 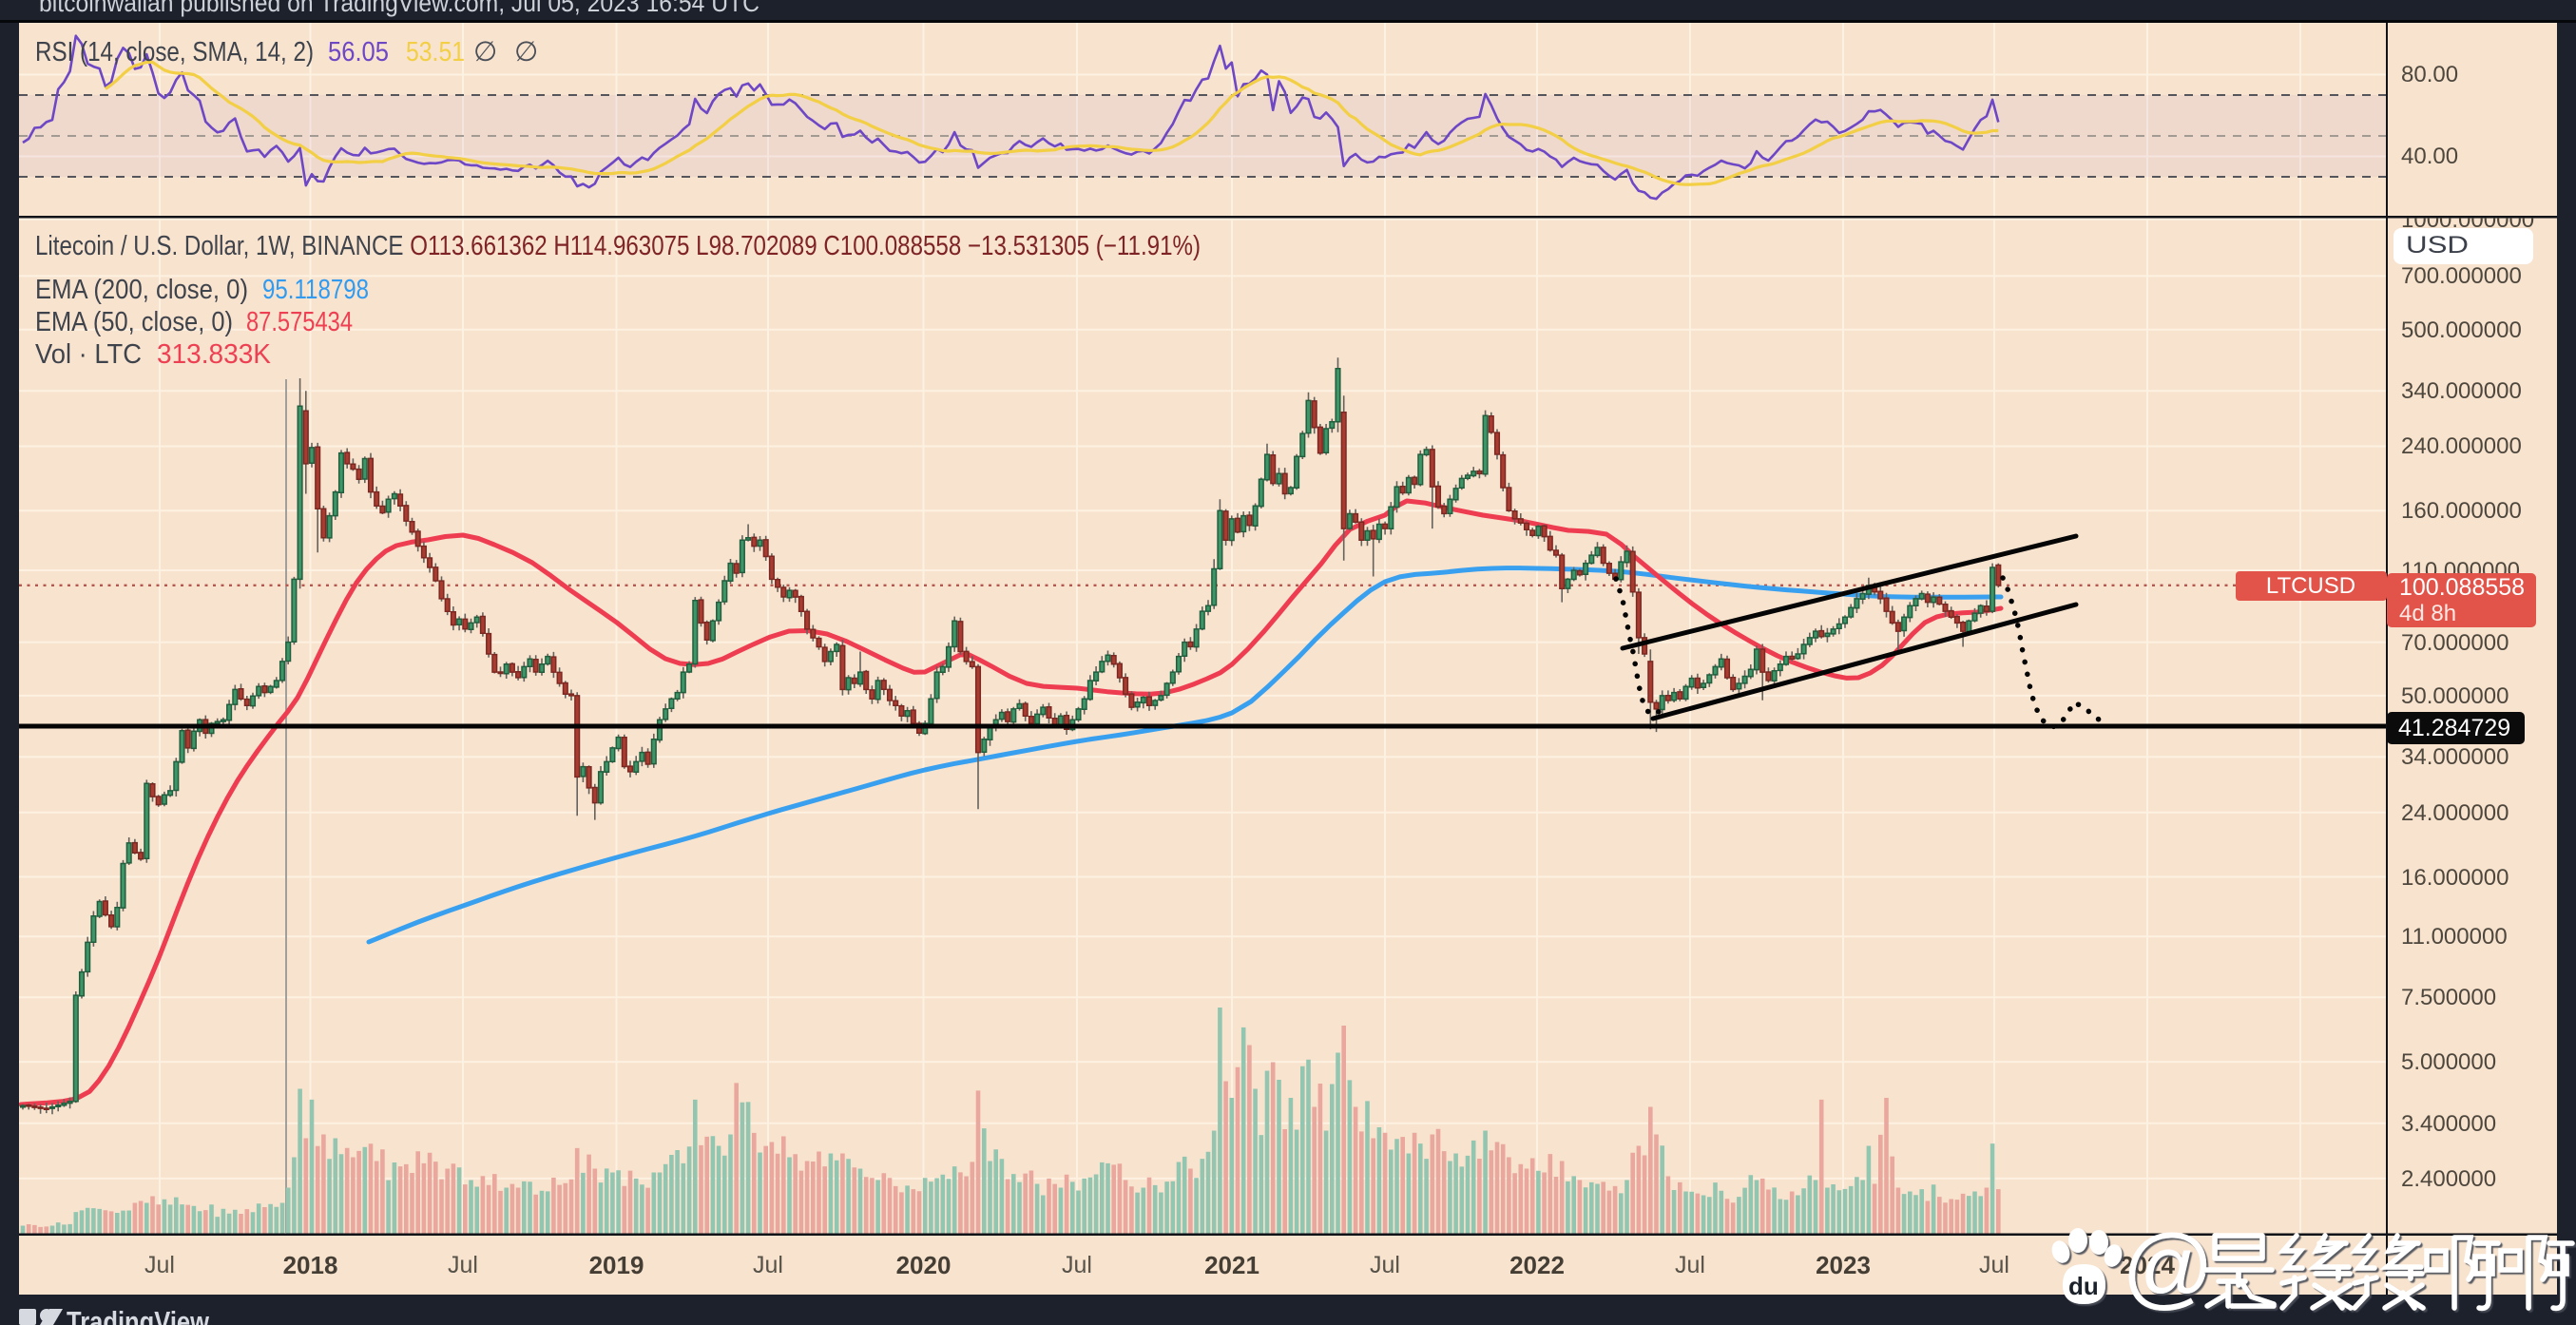 What do you see at coordinates (2462, 587) in the screenshot?
I see `svg-text: 100.088558` at bounding box center [2462, 587].